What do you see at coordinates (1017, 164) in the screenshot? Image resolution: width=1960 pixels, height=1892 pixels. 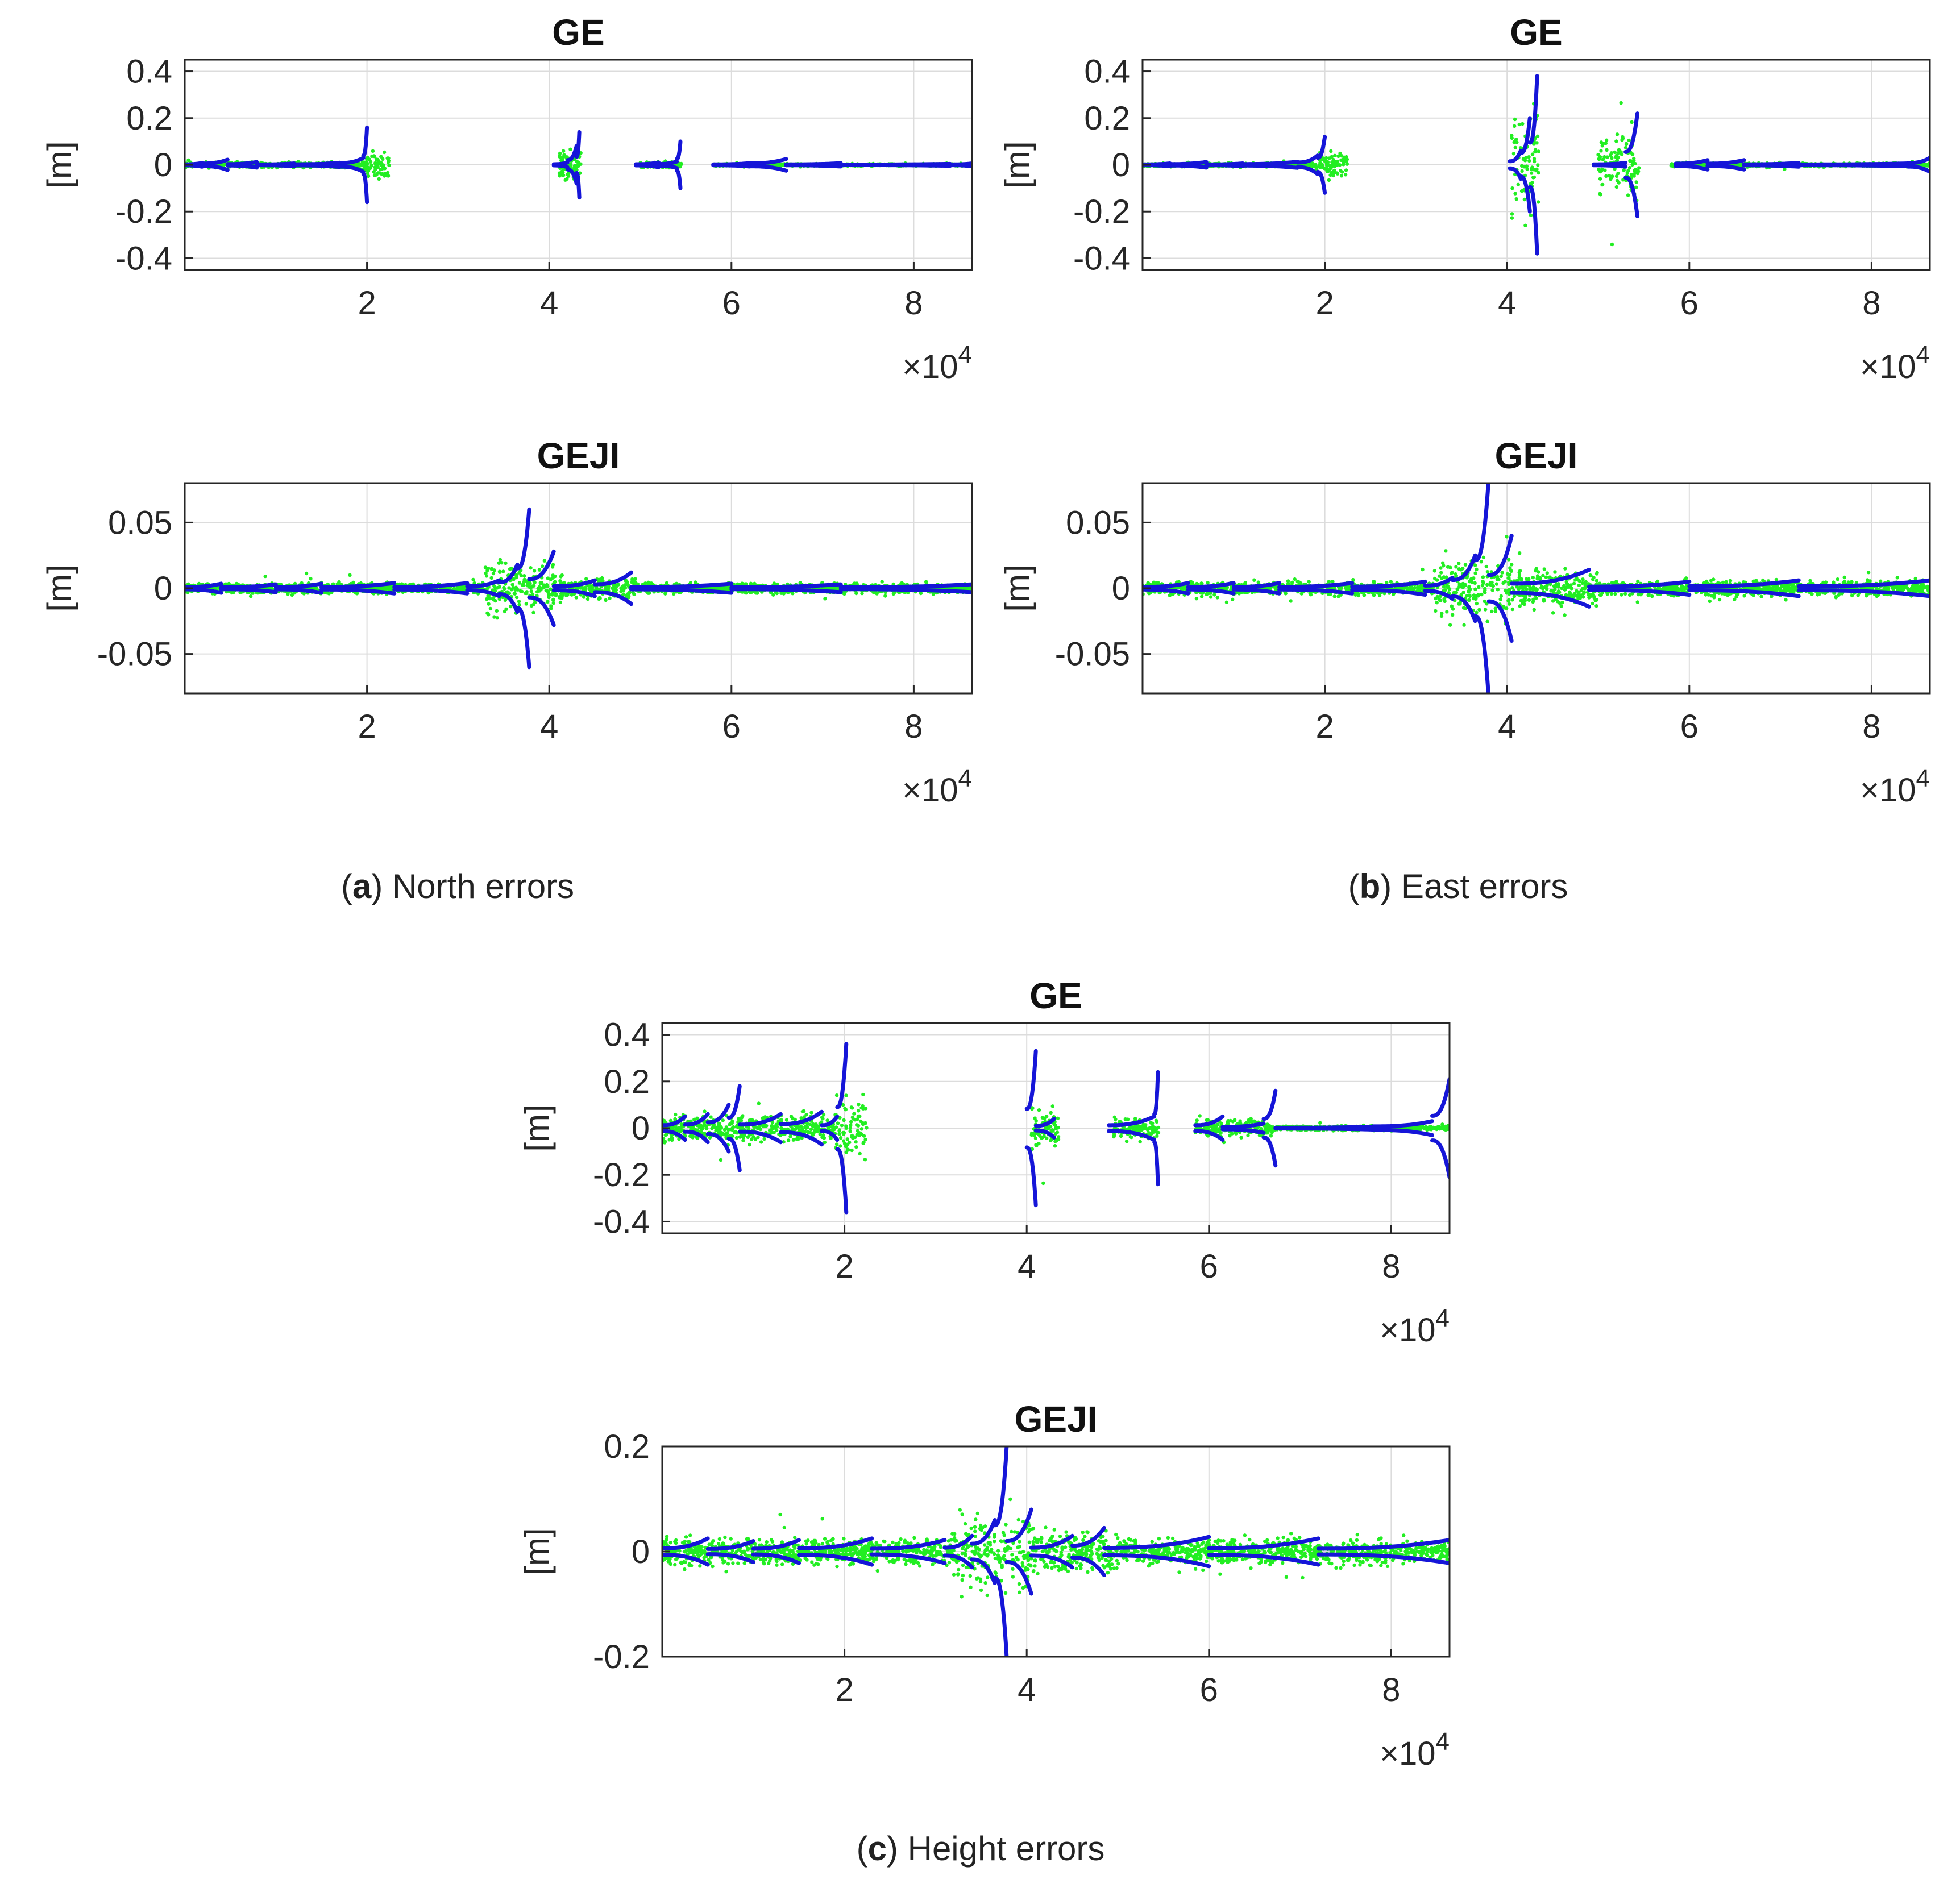 I see `y-axis-label: [m]` at bounding box center [1017, 164].